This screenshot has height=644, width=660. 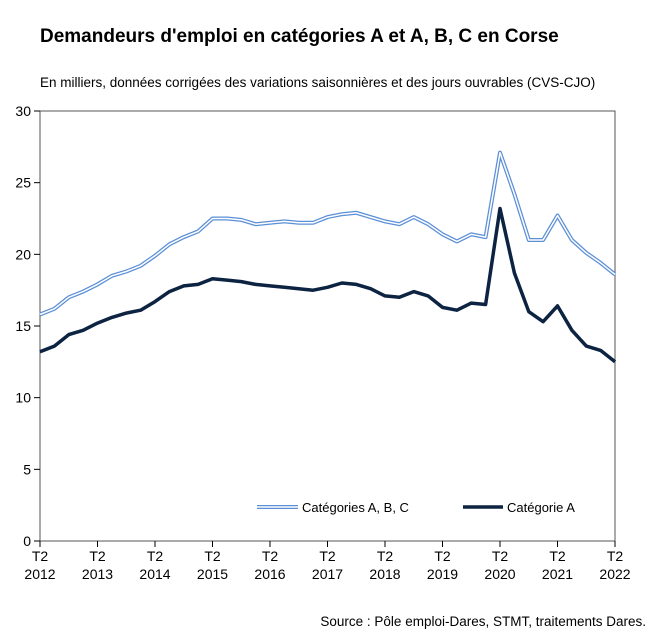 What do you see at coordinates (27, 469) in the screenshot?
I see `y-tick-label: 5` at bounding box center [27, 469].